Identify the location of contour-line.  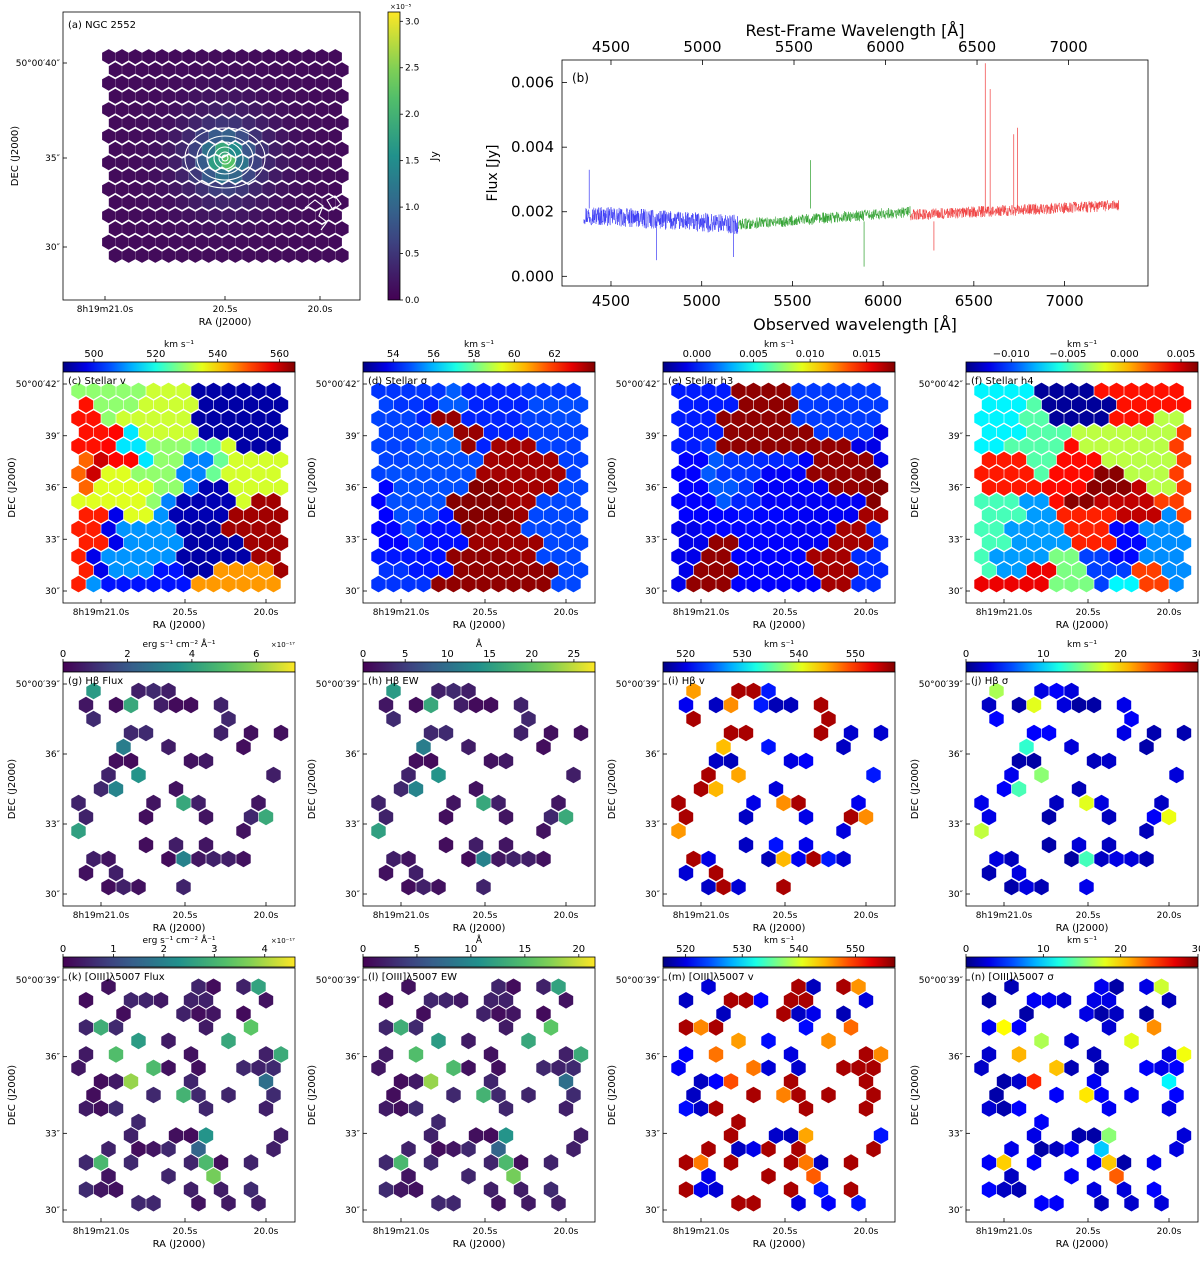
(225, 158).